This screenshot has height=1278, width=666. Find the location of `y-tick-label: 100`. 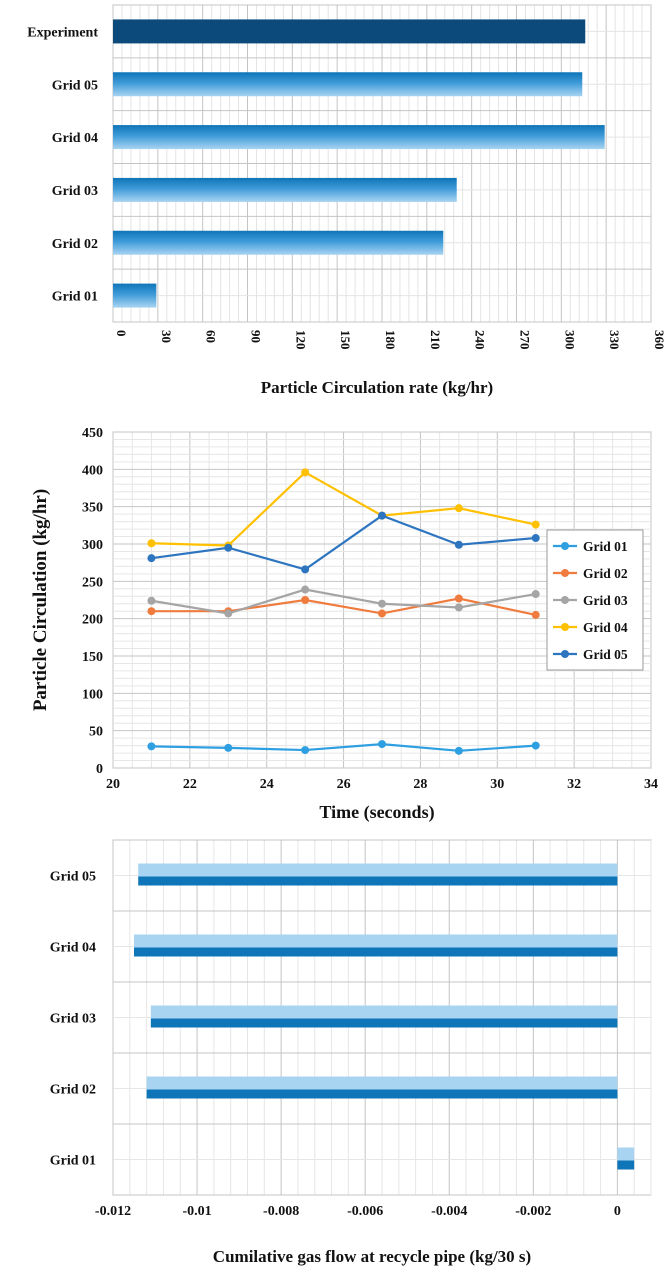

y-tick-label: 100 is located at coordinates (92, 694).